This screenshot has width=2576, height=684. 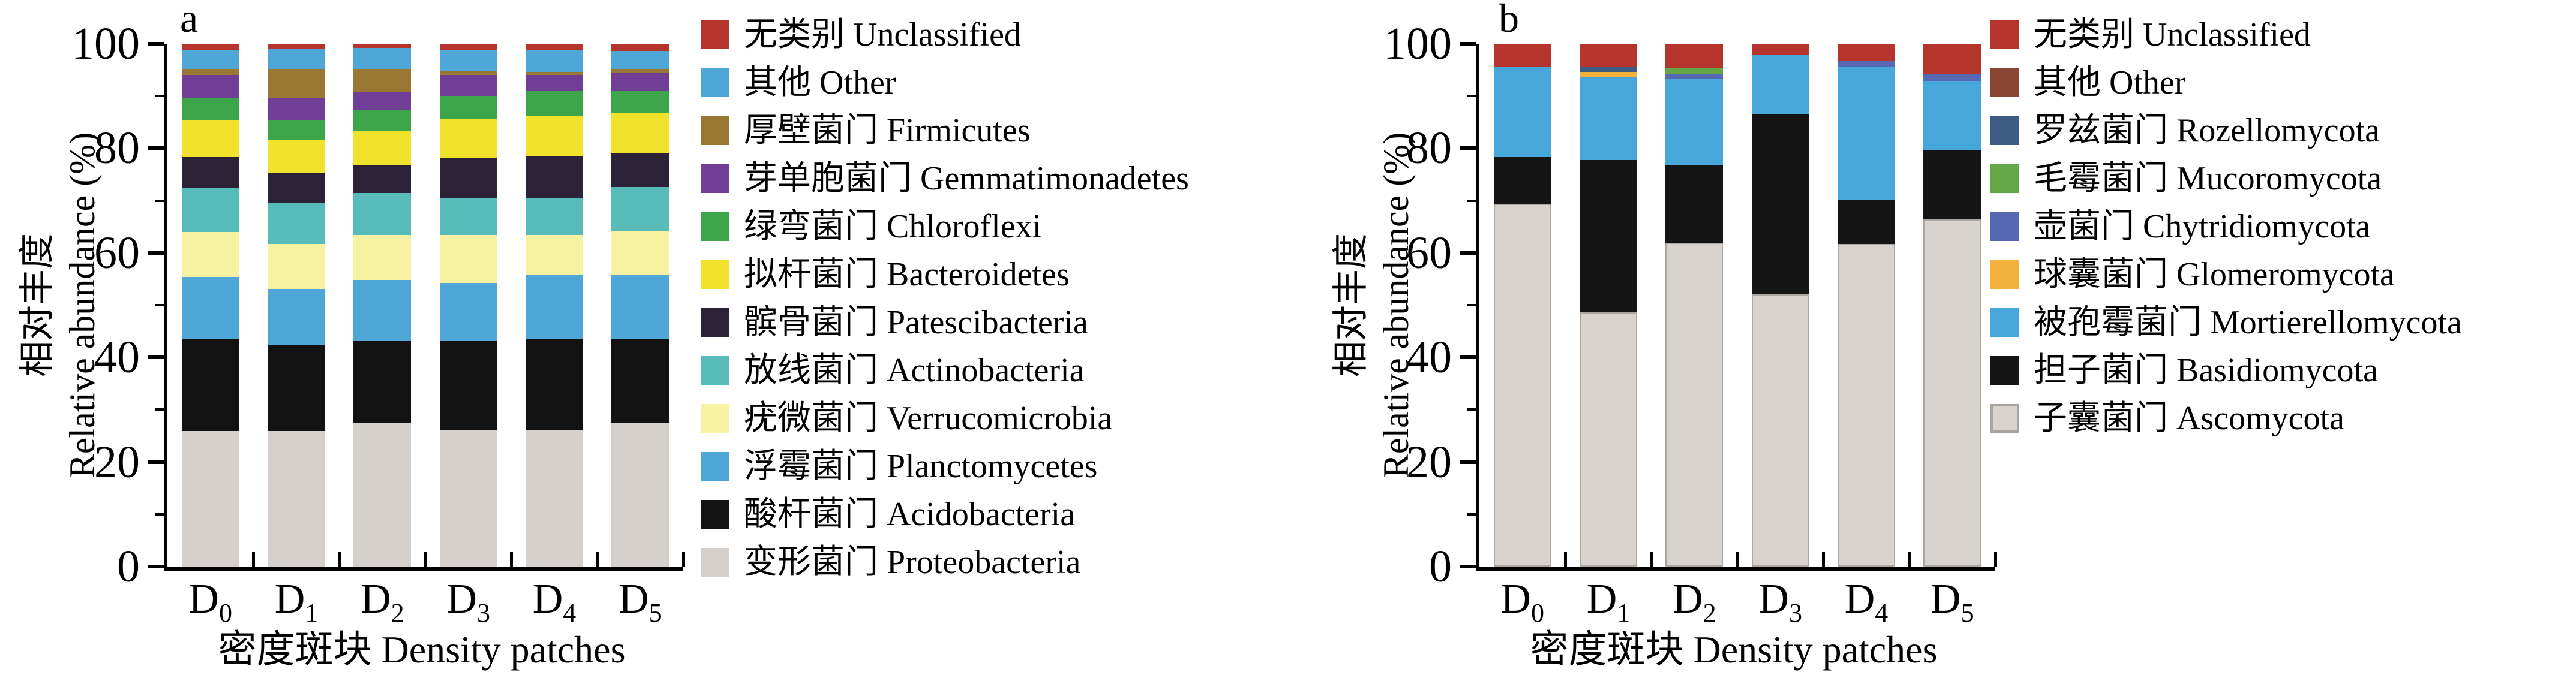 I want to click on x-axis-label-a: 密度斑块 Density patches, so click(x=422, y=649).